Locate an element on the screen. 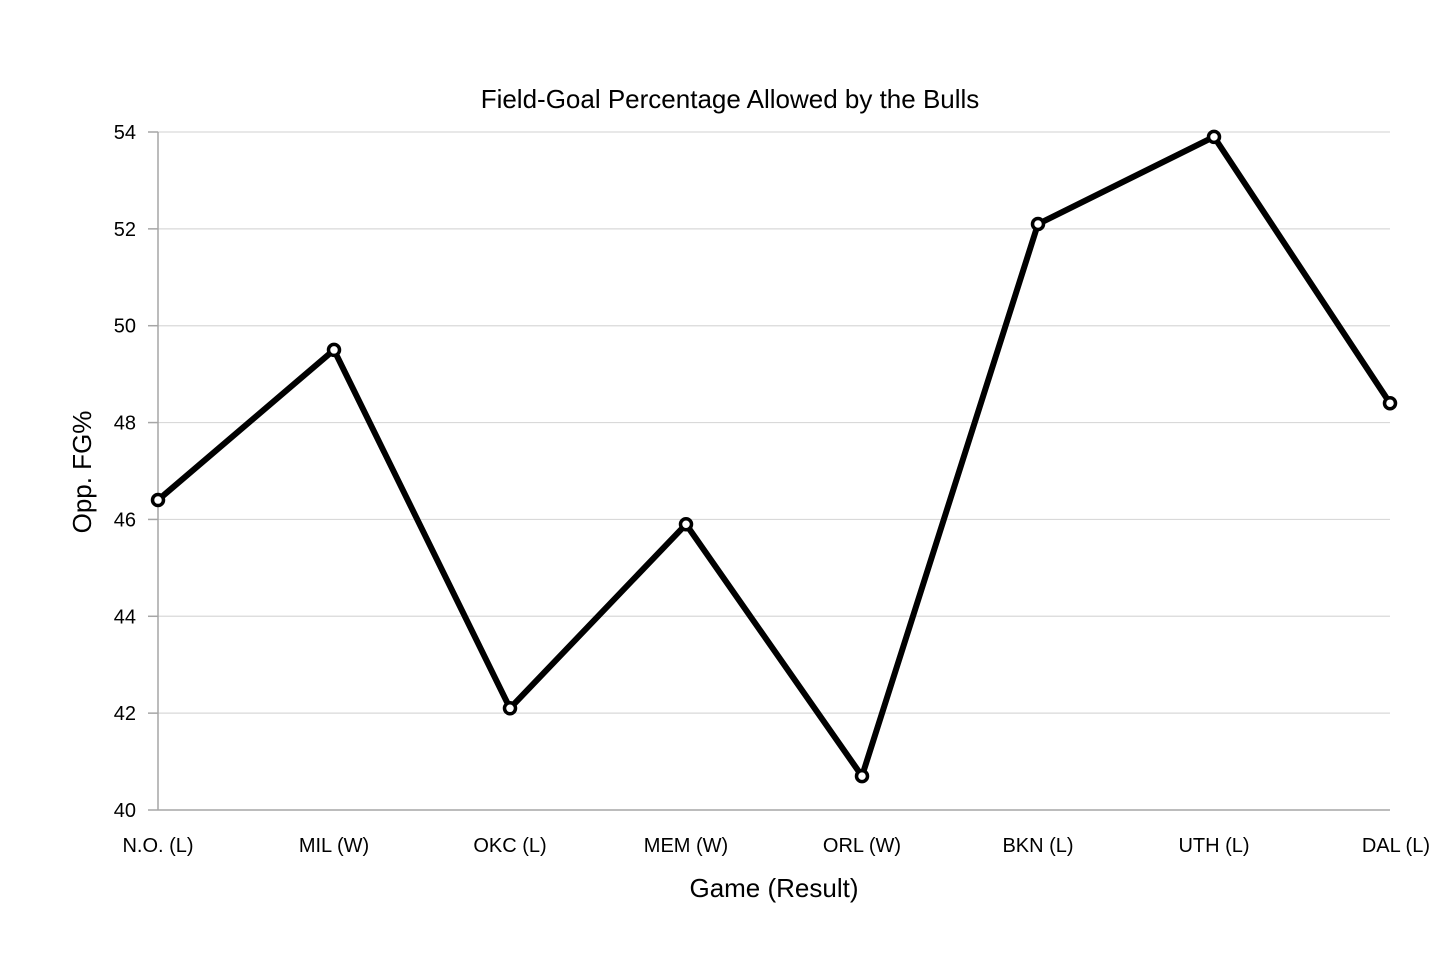  y-axis-label: Opp. FG% is located at coordinates (82, 472).